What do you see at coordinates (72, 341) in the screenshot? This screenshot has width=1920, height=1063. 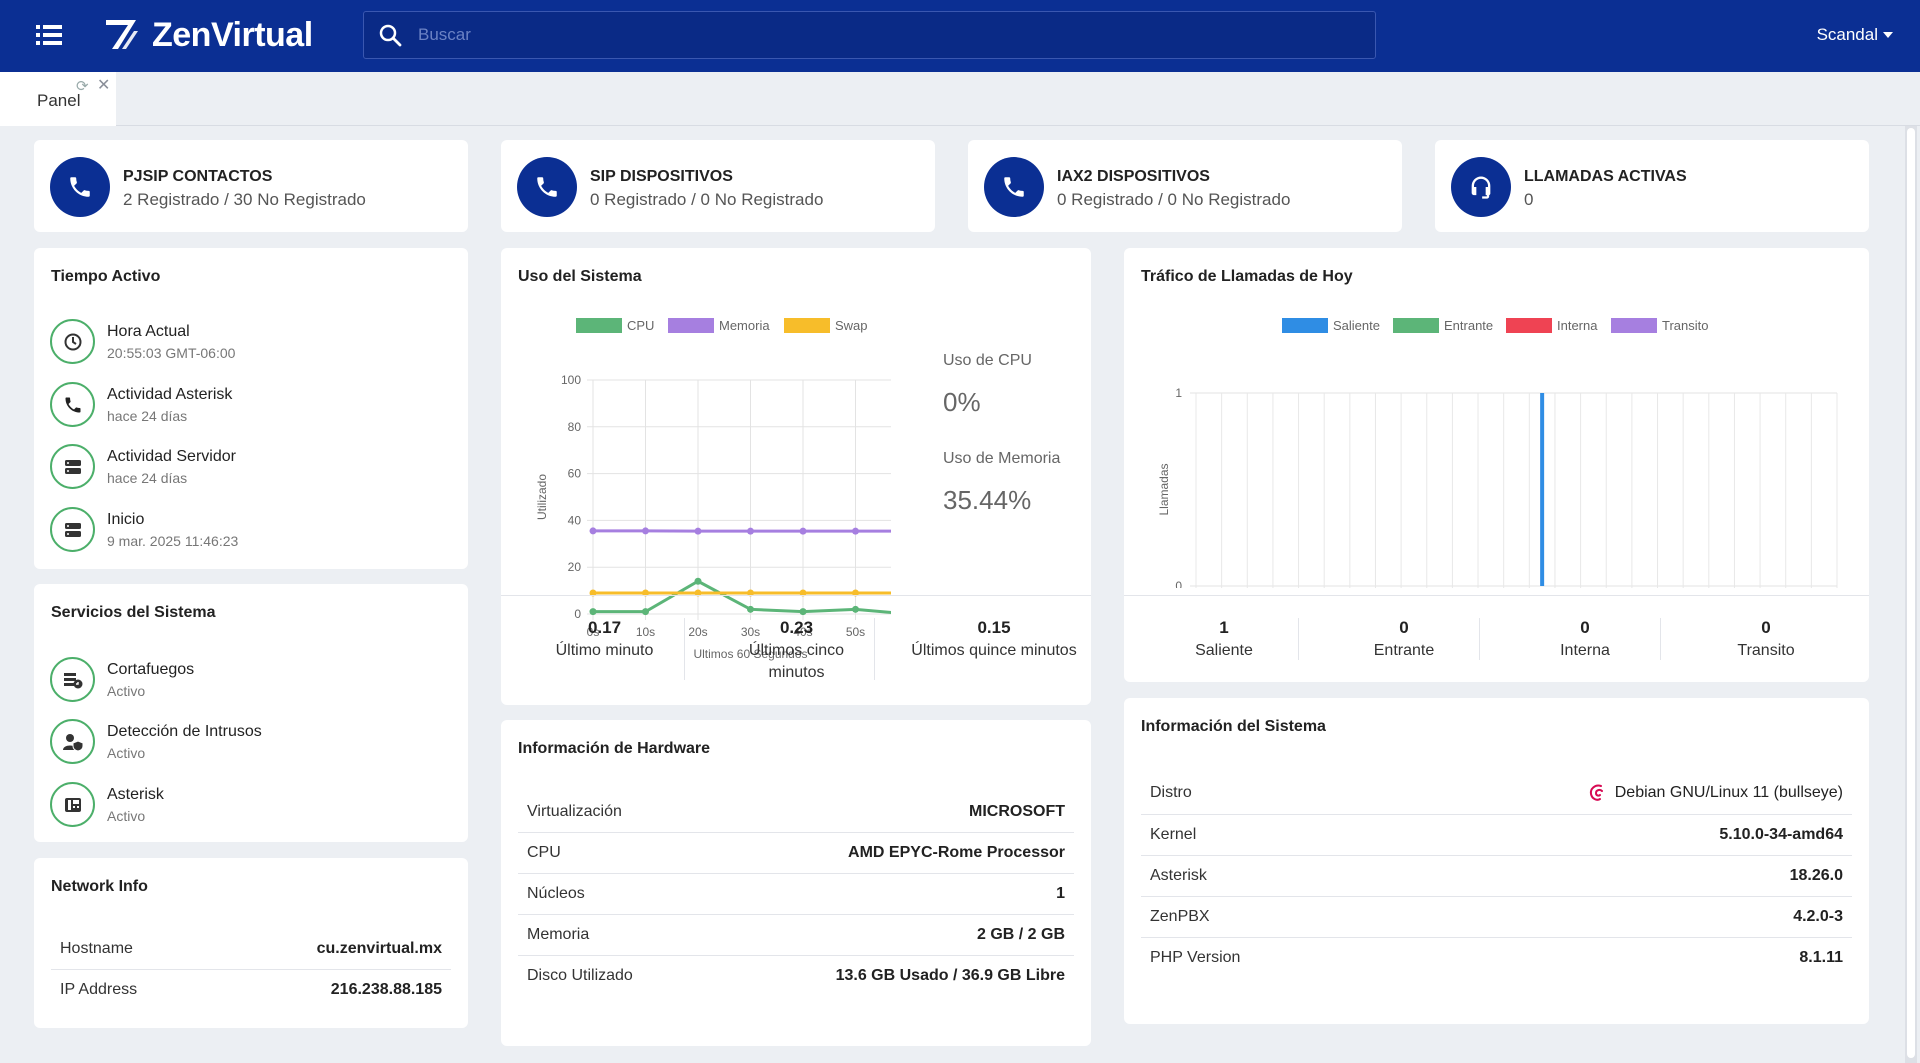 I see `clock-icon` at bounding box center [72, 341].